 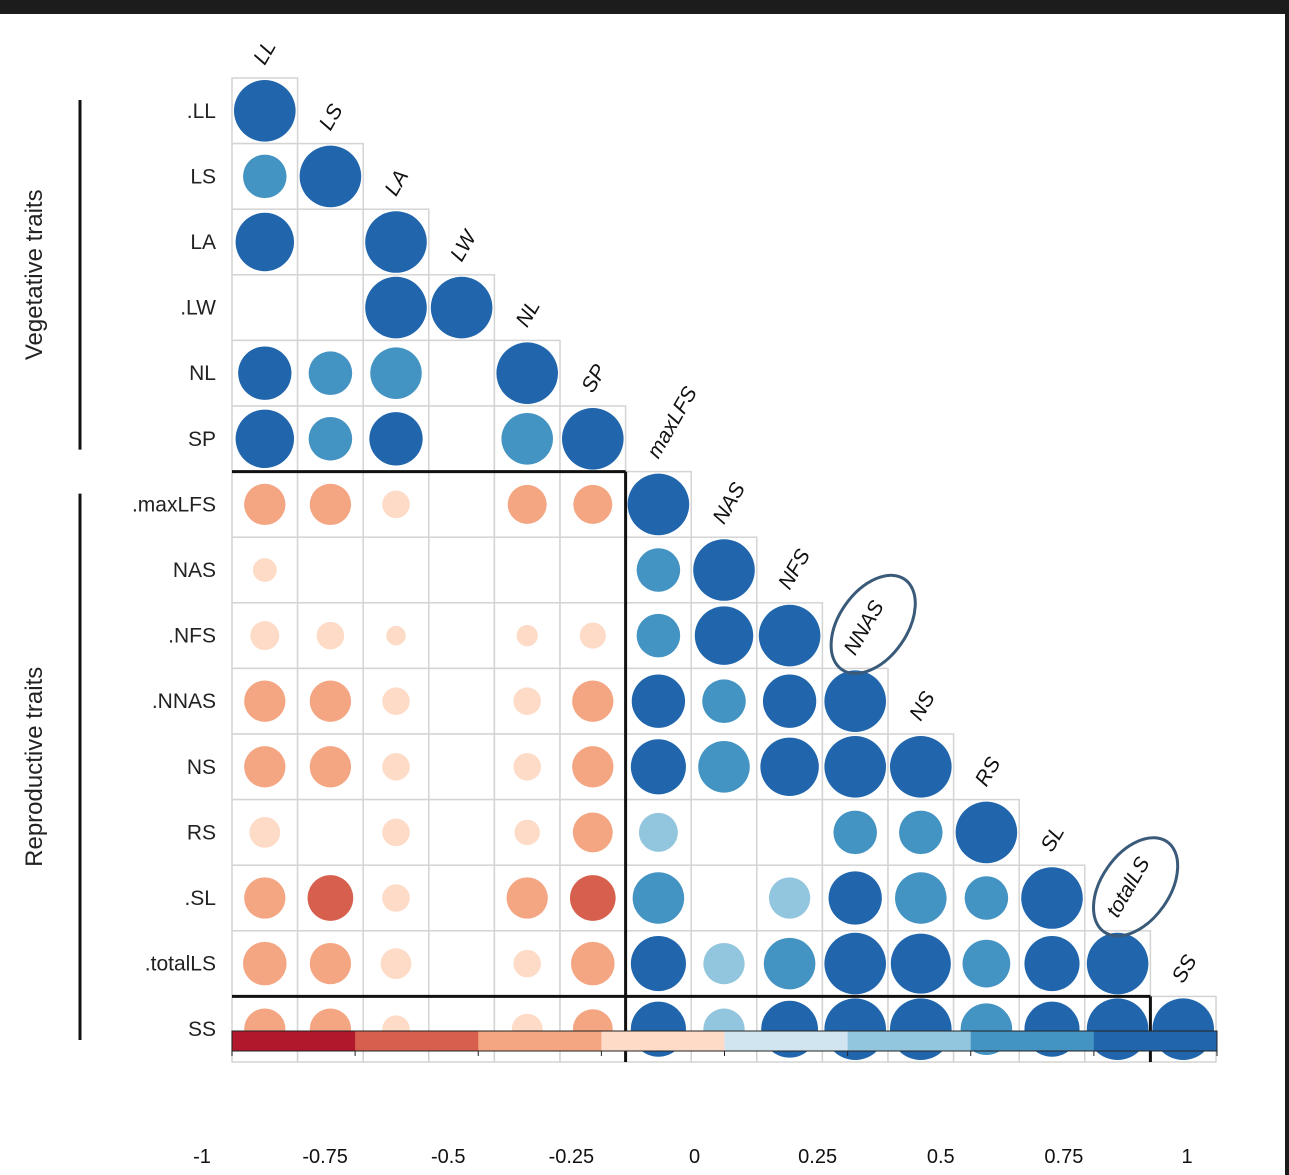 I want to click on row-label: .maxLFS, so click(x=174, y=504).